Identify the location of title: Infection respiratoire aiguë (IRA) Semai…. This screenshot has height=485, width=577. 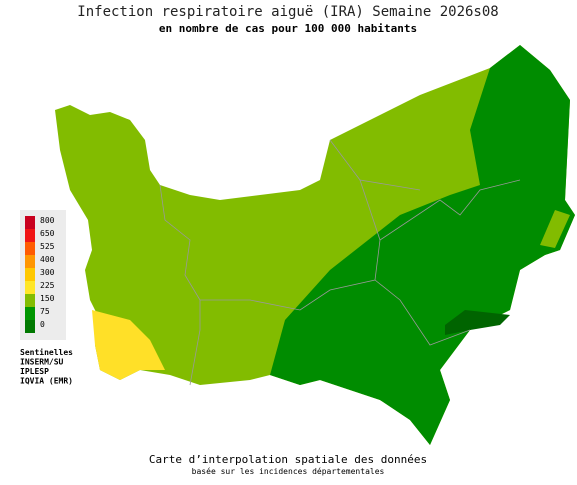
(287, 12).